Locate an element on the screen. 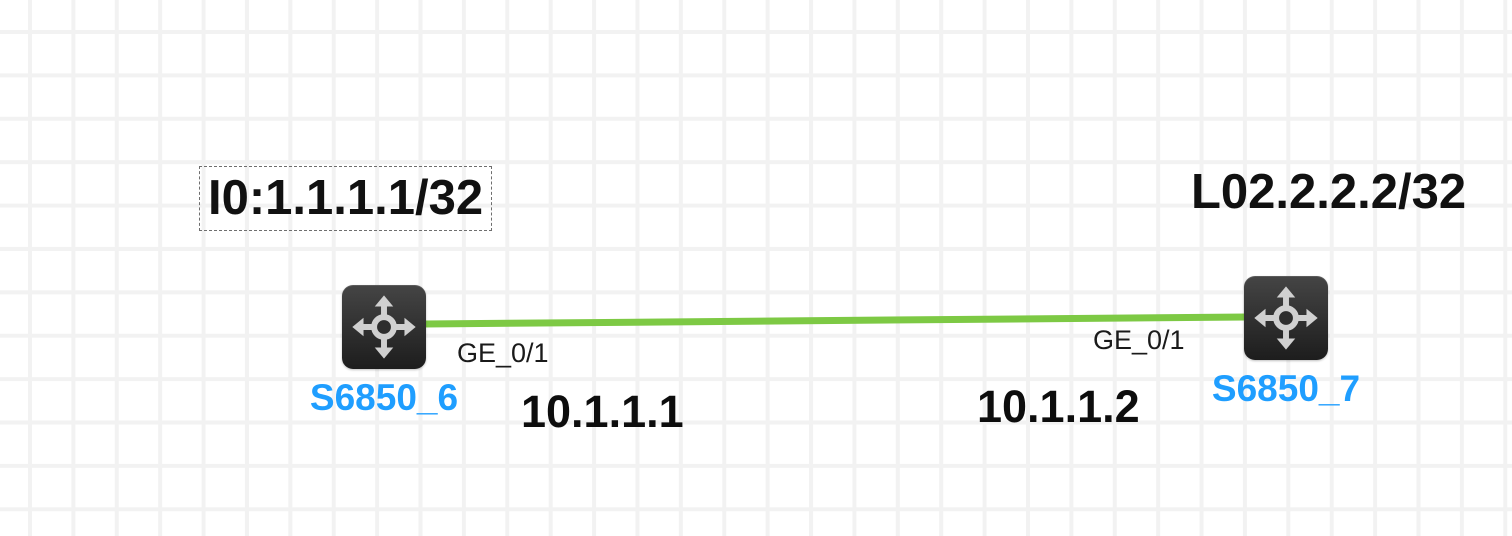 This screenshot has height=536, width=1512. ip-label-left: 10.1.1.1 is located at coordinates (602, 411).